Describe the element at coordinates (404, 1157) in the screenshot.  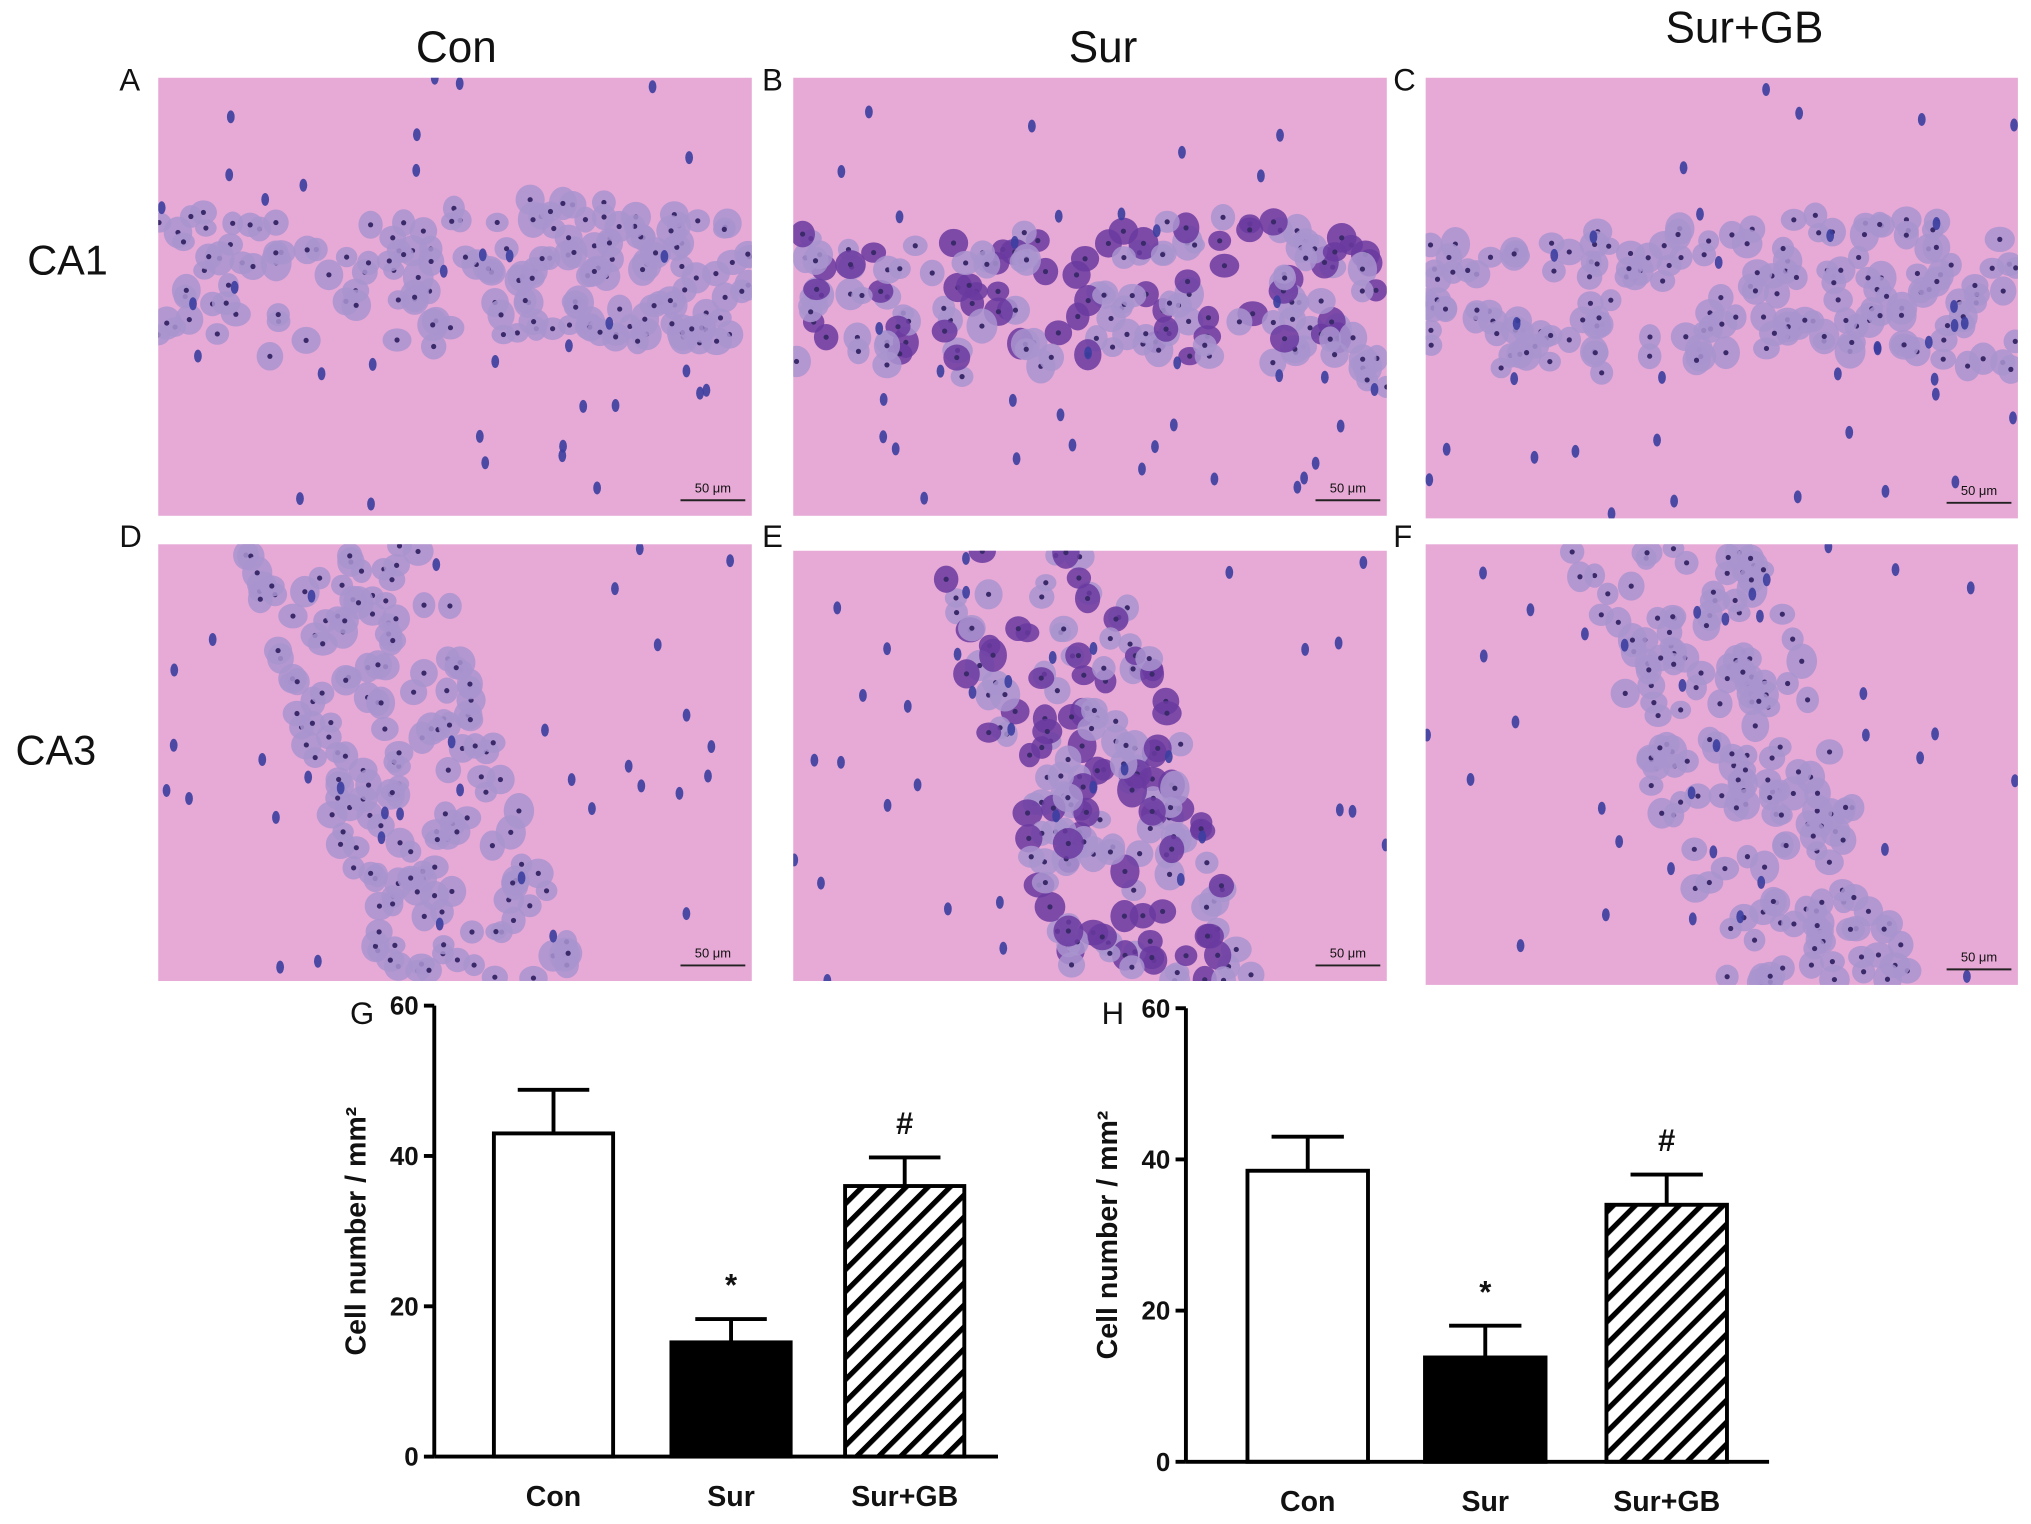
I see `y-tick-label: 40` at that location.